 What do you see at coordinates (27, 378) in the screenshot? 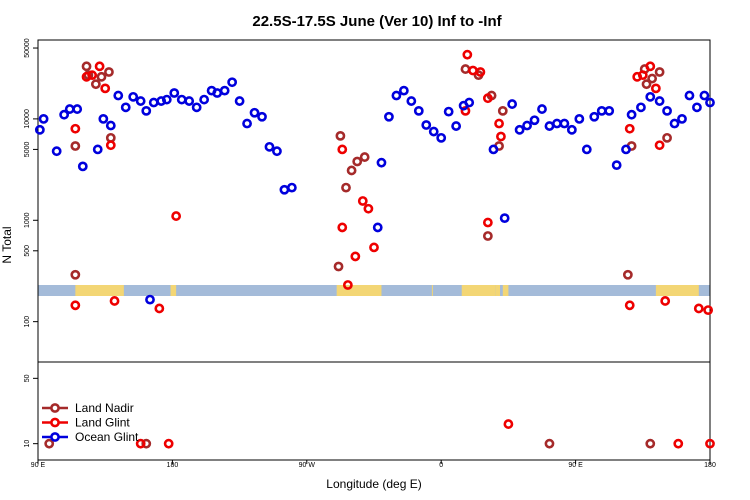
I see `y-tick-label: 50` at bounding box center [27, 378].